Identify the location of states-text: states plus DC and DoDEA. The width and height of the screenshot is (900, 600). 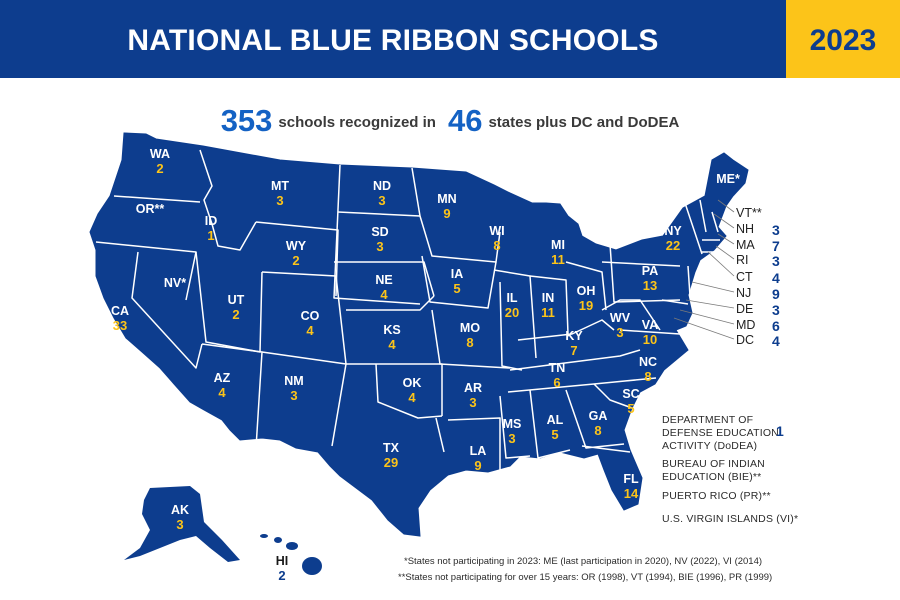
(584, 122).